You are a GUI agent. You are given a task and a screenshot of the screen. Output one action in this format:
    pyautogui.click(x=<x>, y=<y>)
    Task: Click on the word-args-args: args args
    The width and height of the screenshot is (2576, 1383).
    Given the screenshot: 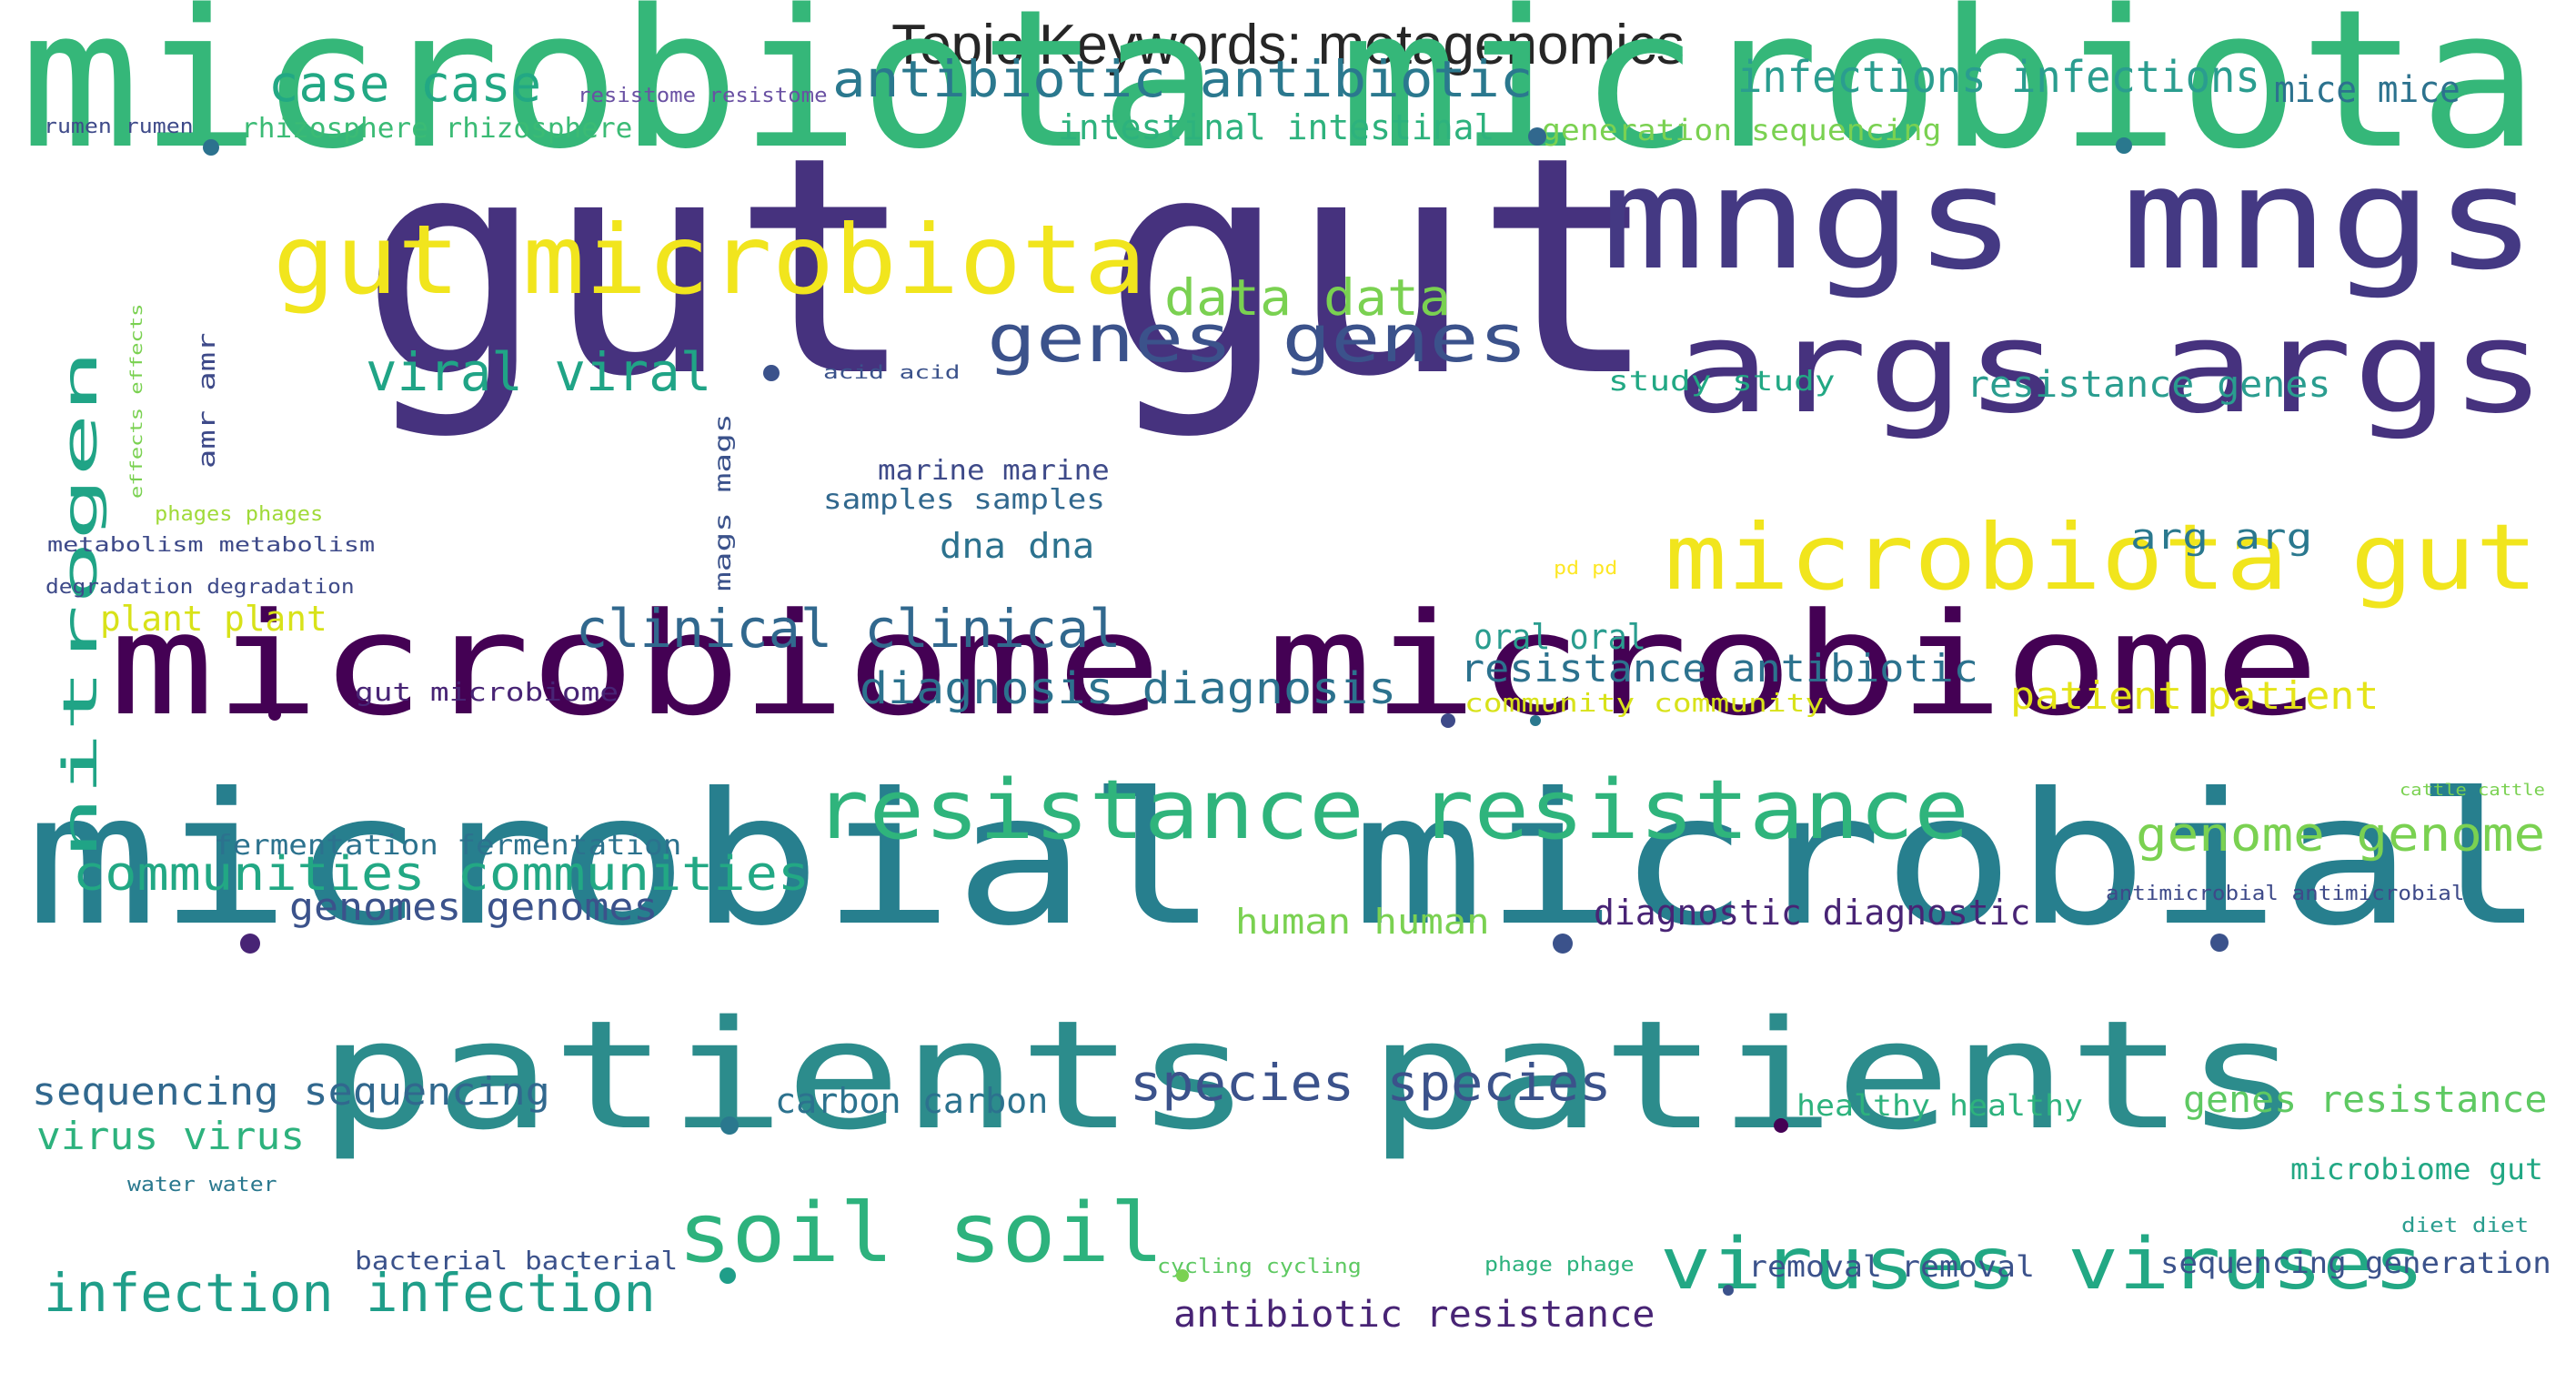 What is the action you would take?
    pyautogui.click(x=2110, y=368)
    